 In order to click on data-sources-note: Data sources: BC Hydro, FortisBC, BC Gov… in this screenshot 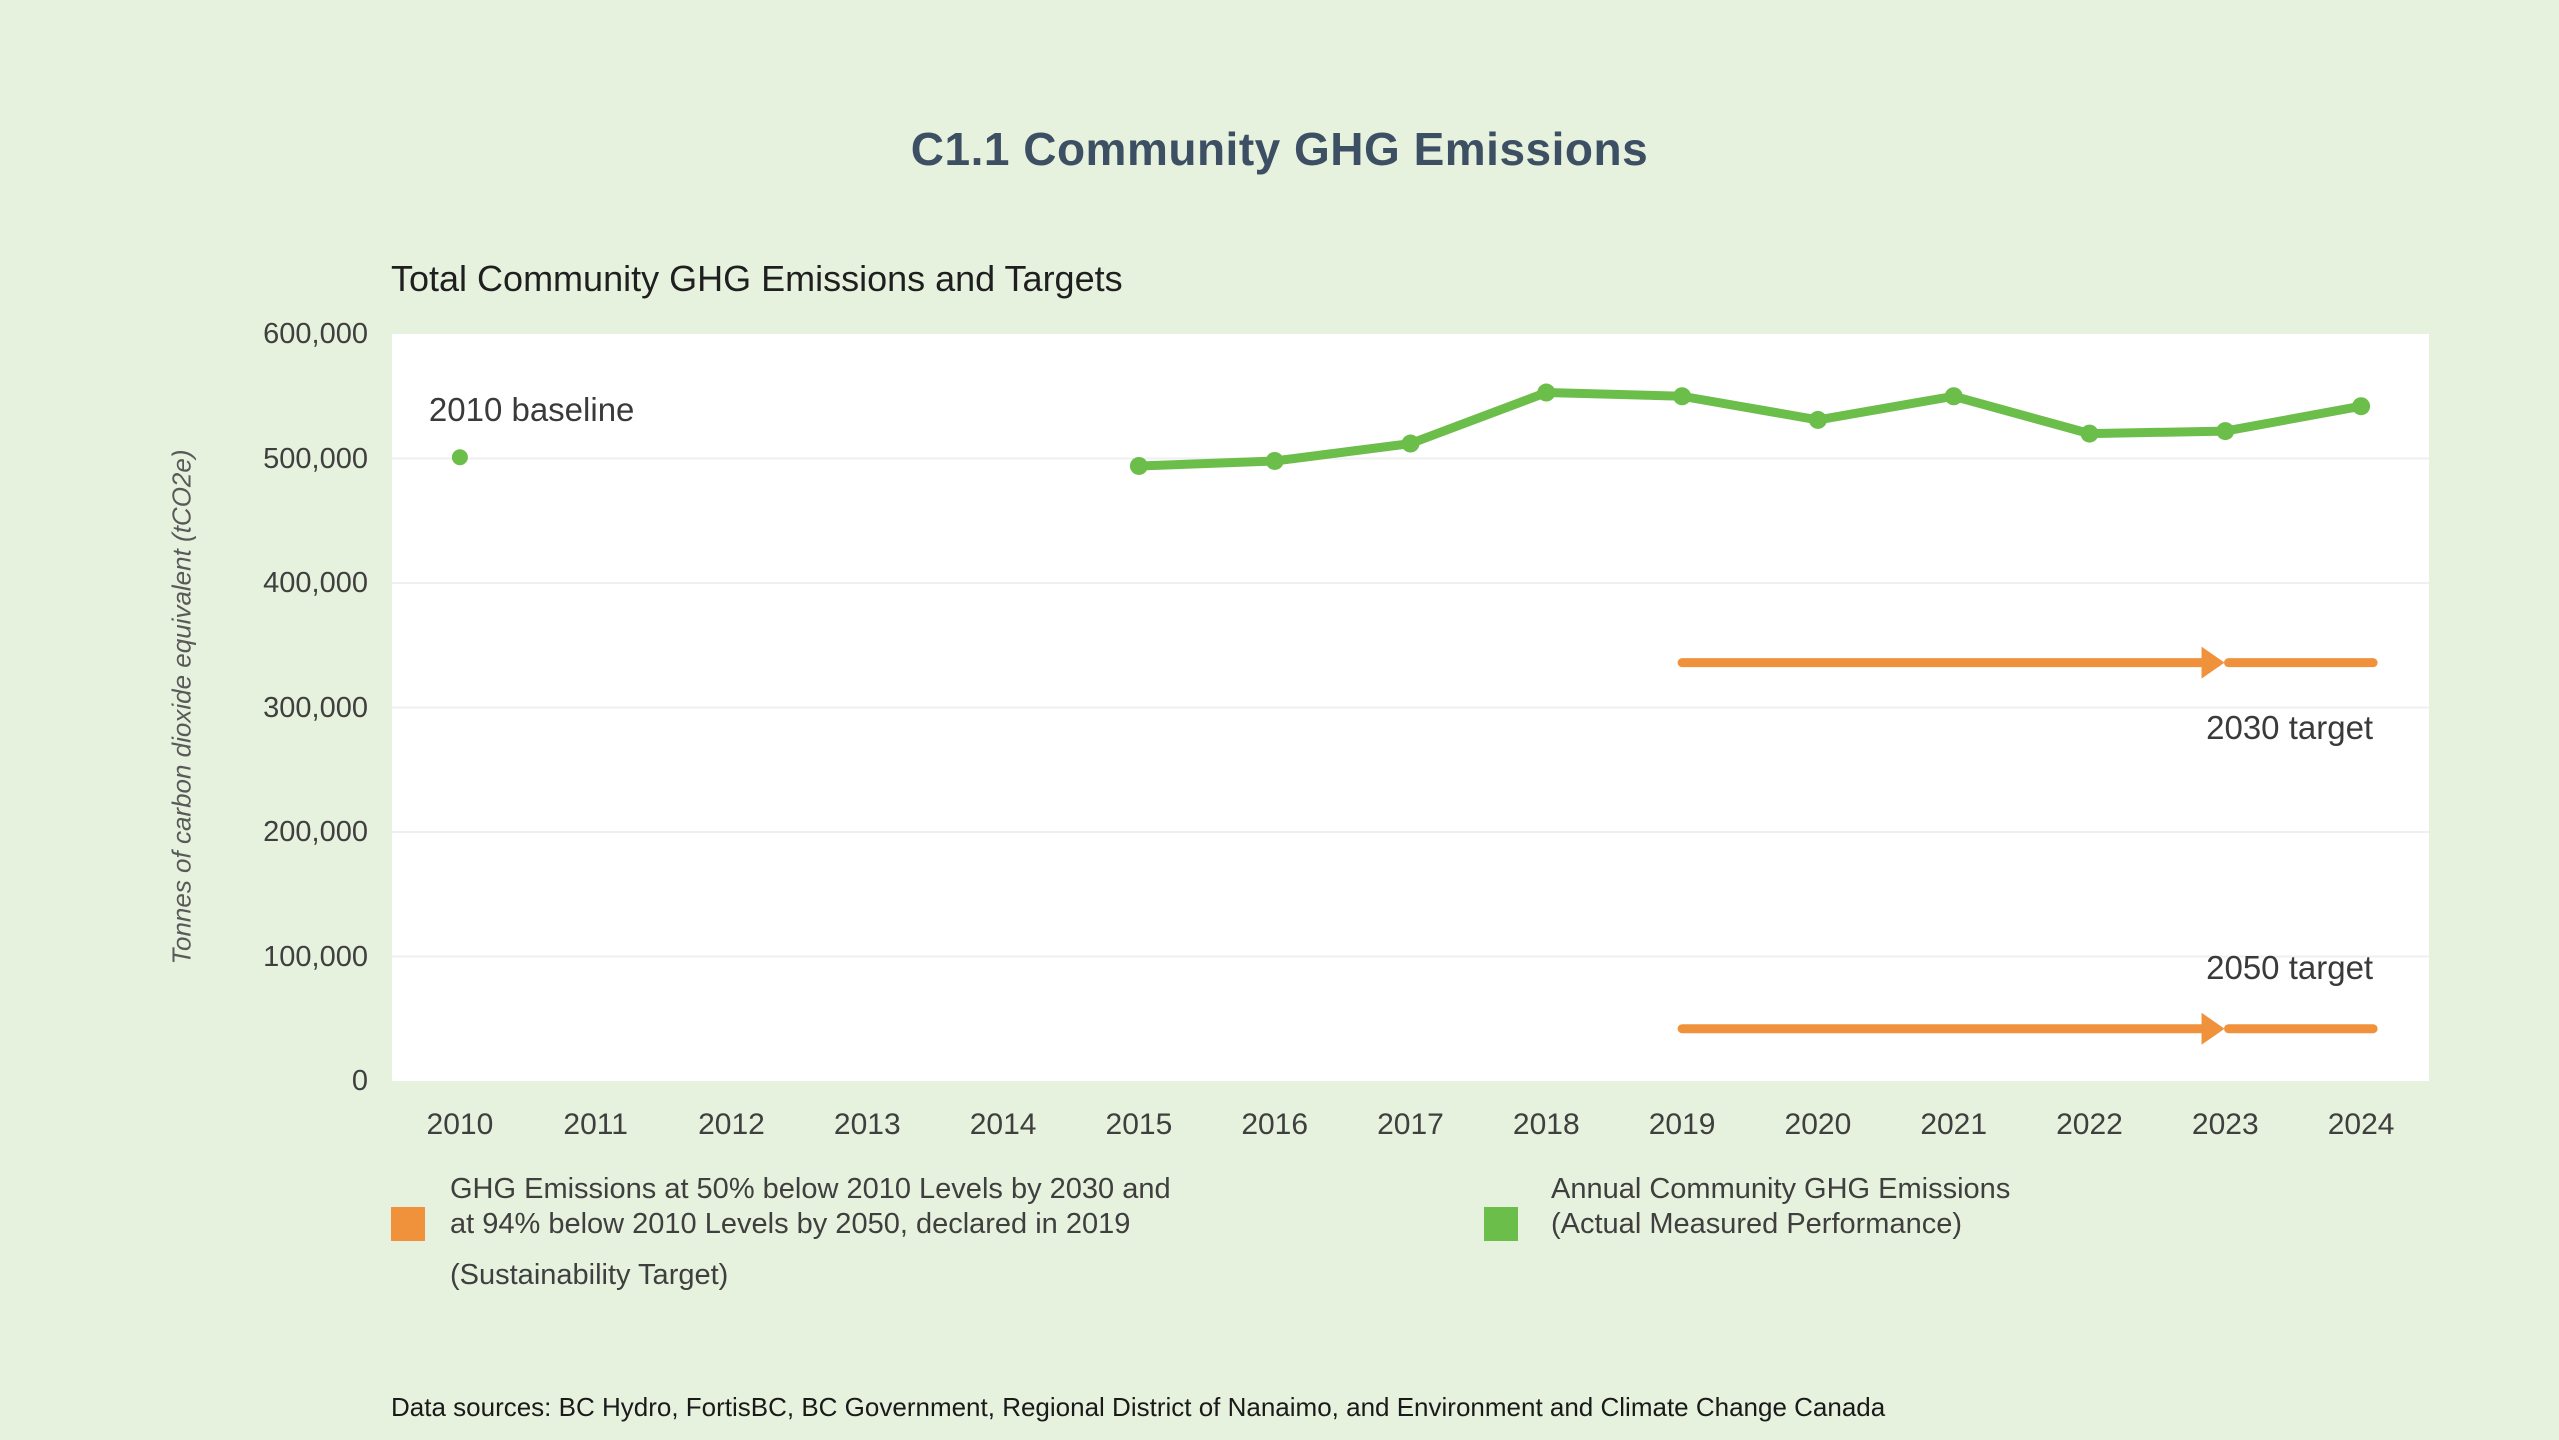, I will do `click(1138, 1407)`.